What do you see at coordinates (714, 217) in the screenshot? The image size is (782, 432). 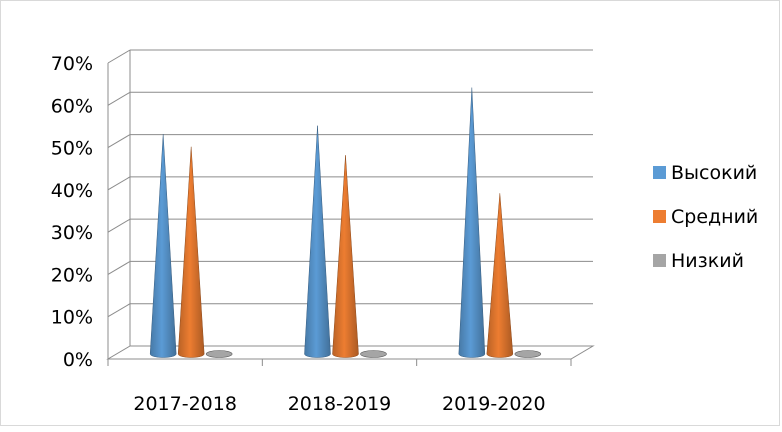 I see `legend-label: Средний` at bounding box center [714, 217].